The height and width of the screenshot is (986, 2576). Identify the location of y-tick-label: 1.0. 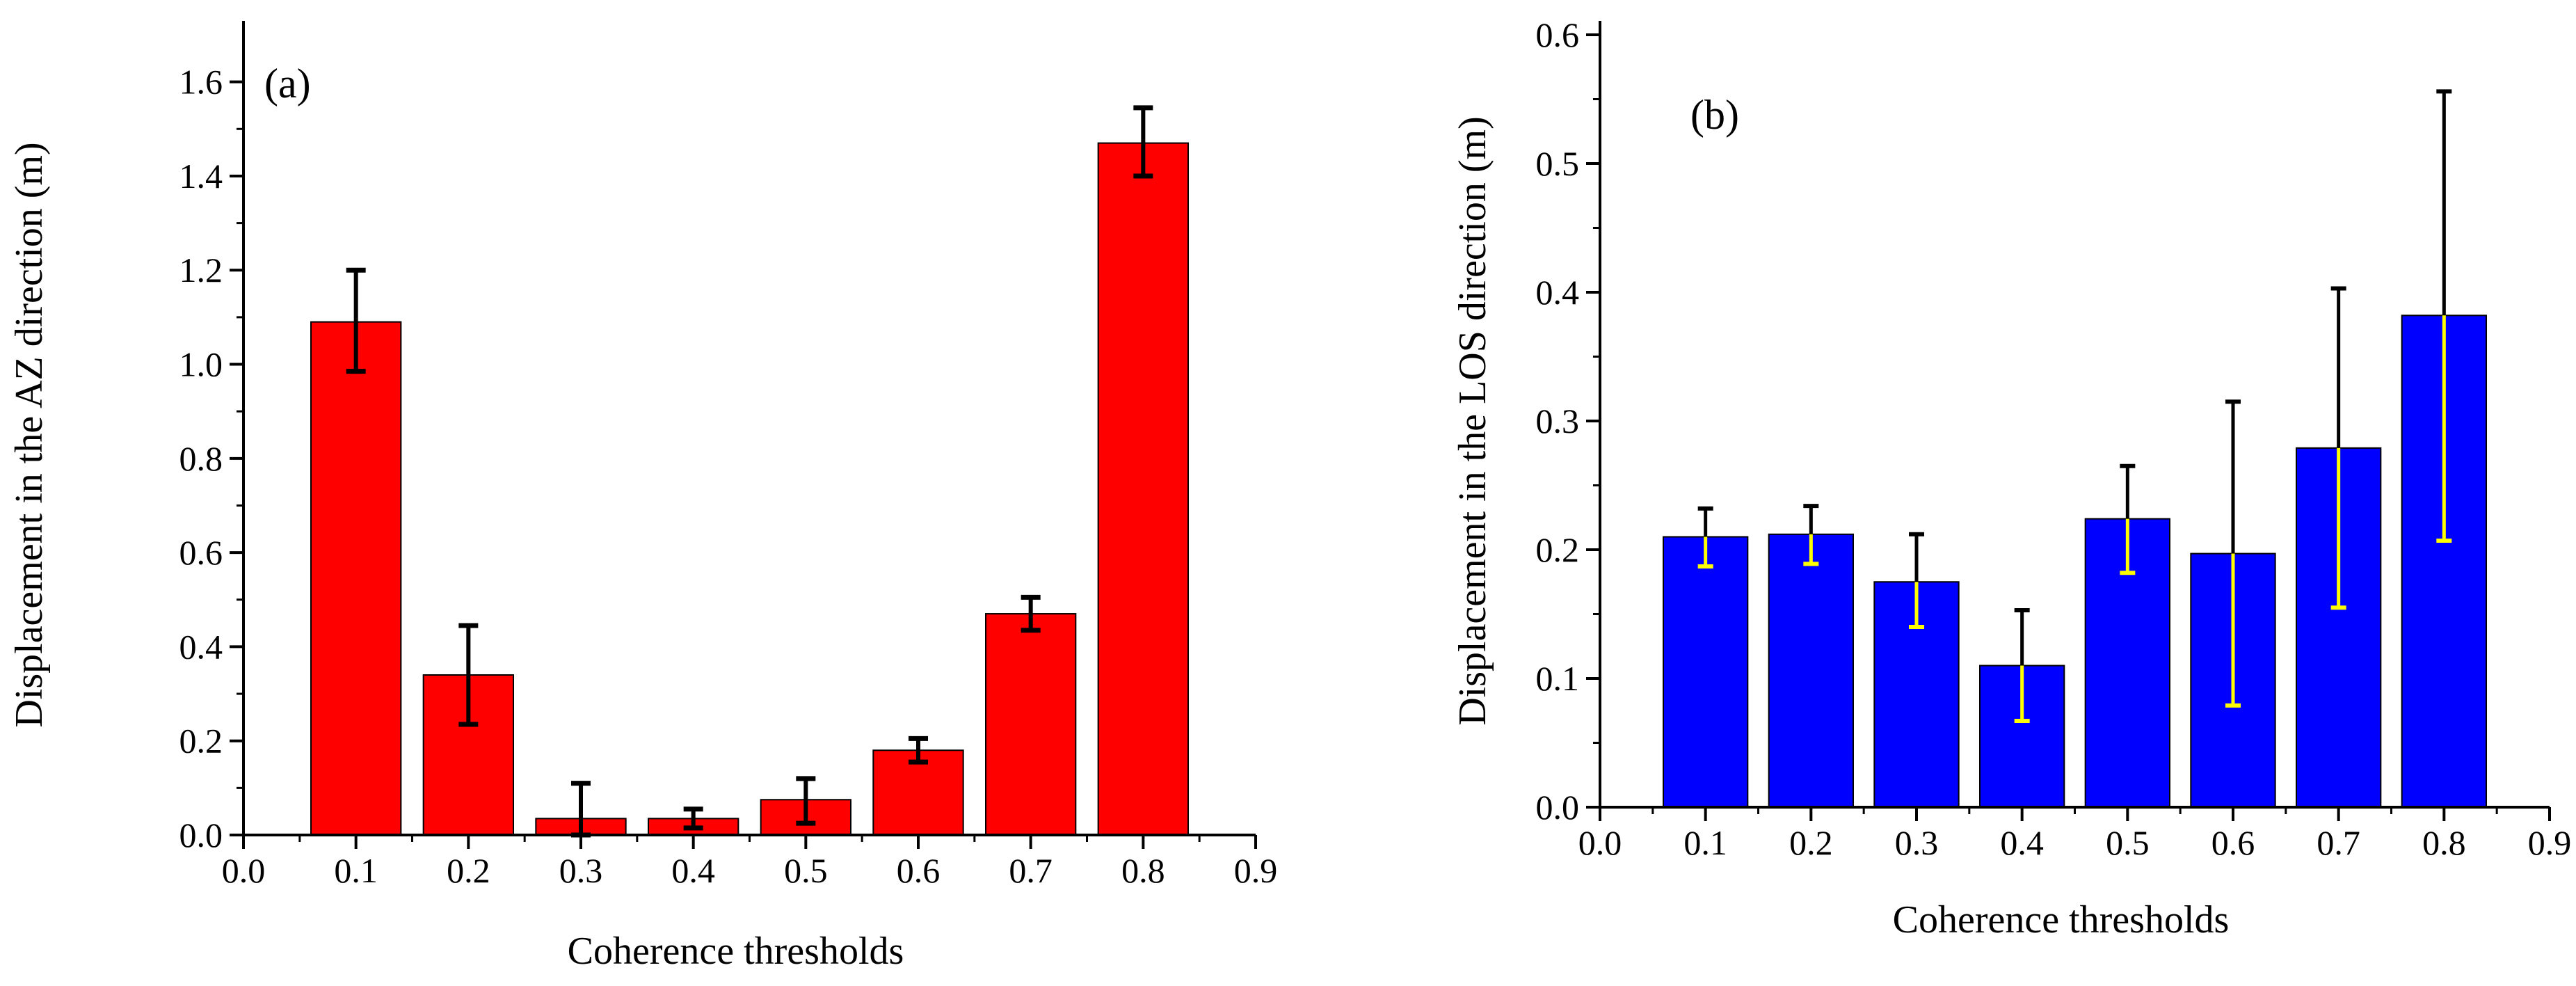
(201, 364).